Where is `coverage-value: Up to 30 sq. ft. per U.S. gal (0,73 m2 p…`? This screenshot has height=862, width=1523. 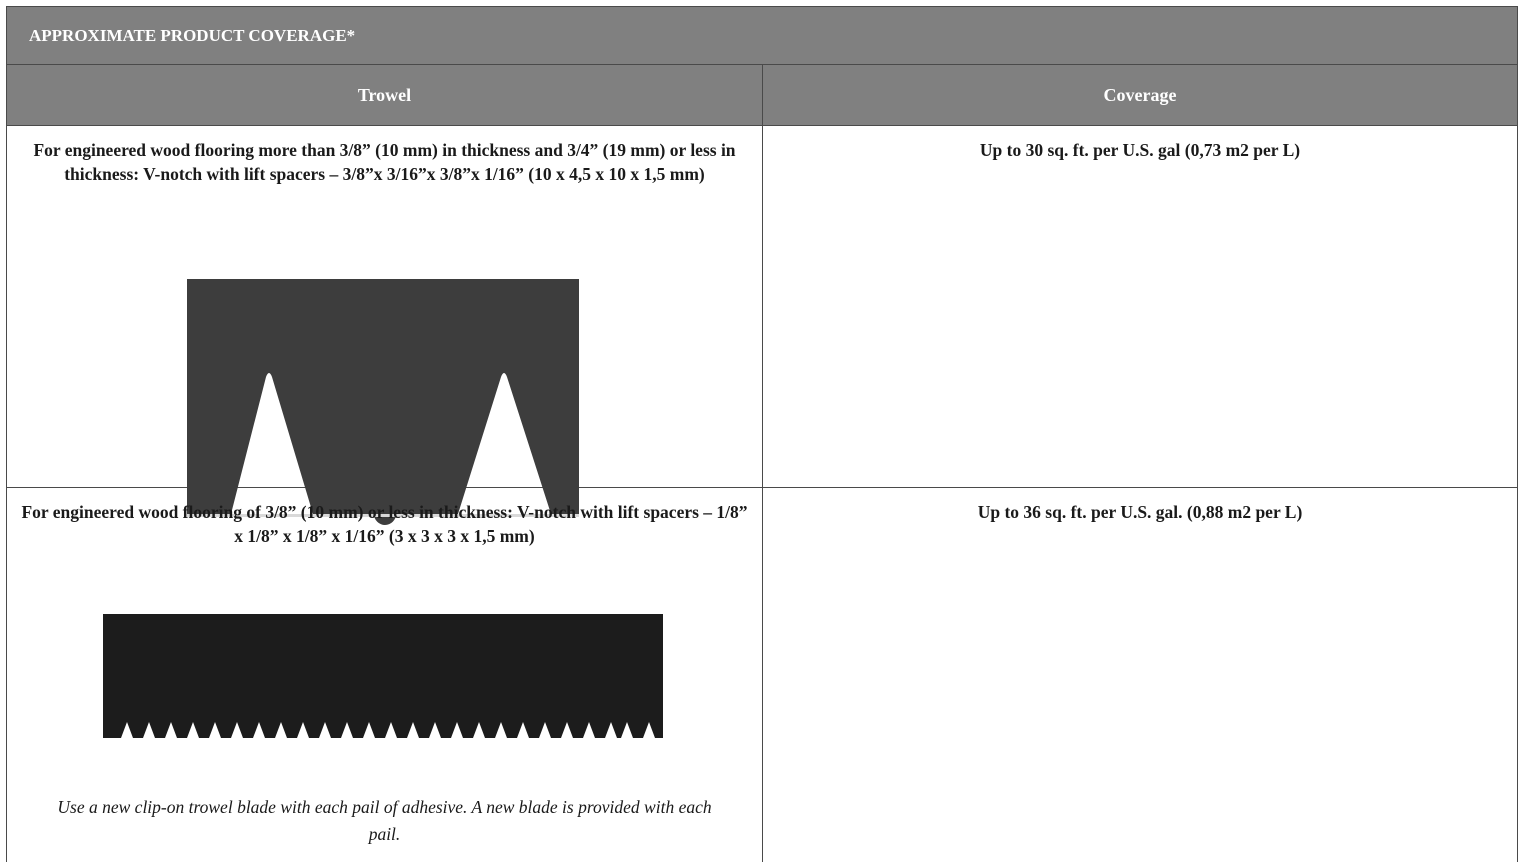 coverage-value: Up to 30 sq. ft. per U.S. gal (0,73 m2 p… is located at coordinates (1140, 150).